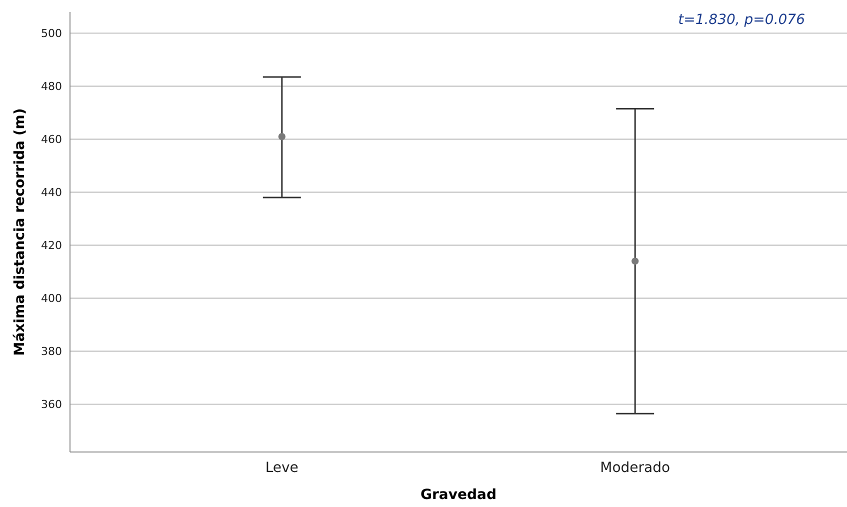  What do you see at coordinates (635, 468) in the screenshot?
I see `x-tick-label: Moderado` at bounding box center [635, 468].